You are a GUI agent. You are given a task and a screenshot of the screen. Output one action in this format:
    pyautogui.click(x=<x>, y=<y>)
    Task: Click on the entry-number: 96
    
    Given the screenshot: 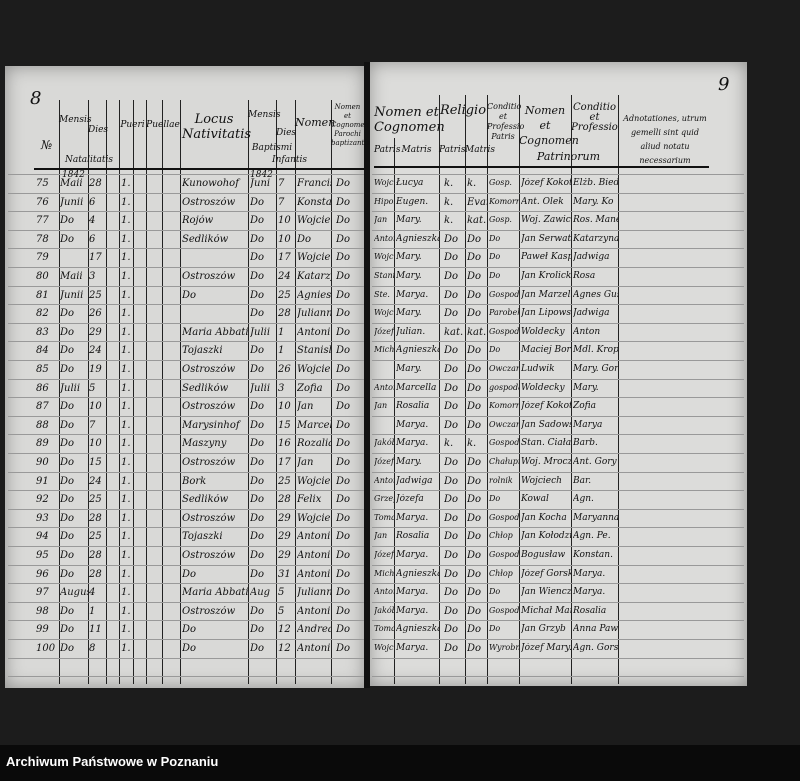 What is the action you would take?
    pyautogui.click(x=42, y=574)
    